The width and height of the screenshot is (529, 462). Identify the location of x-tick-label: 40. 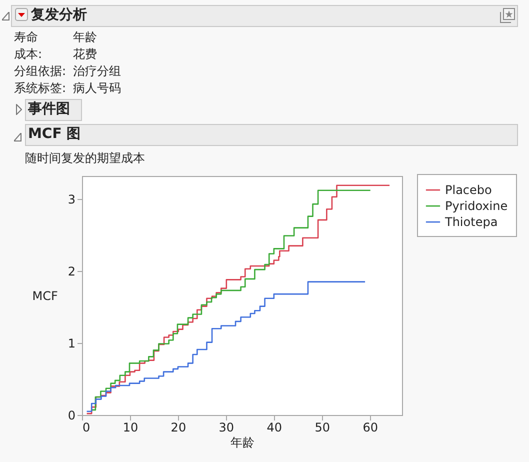
(274, 427).